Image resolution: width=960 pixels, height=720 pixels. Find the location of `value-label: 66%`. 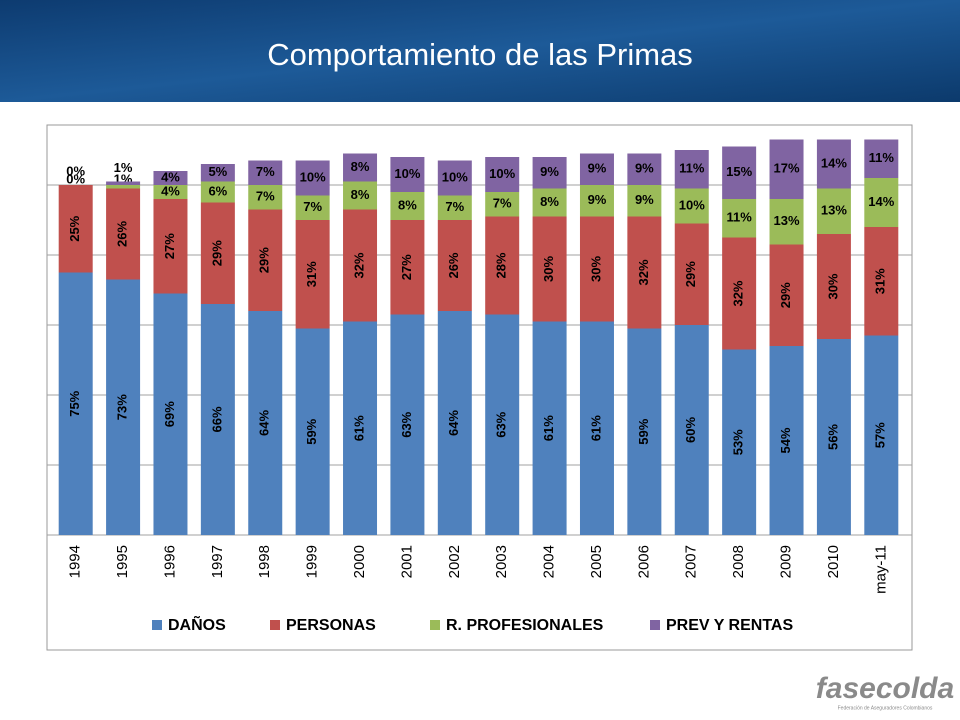

value-label: 66% is located at coordinates (216, 419).